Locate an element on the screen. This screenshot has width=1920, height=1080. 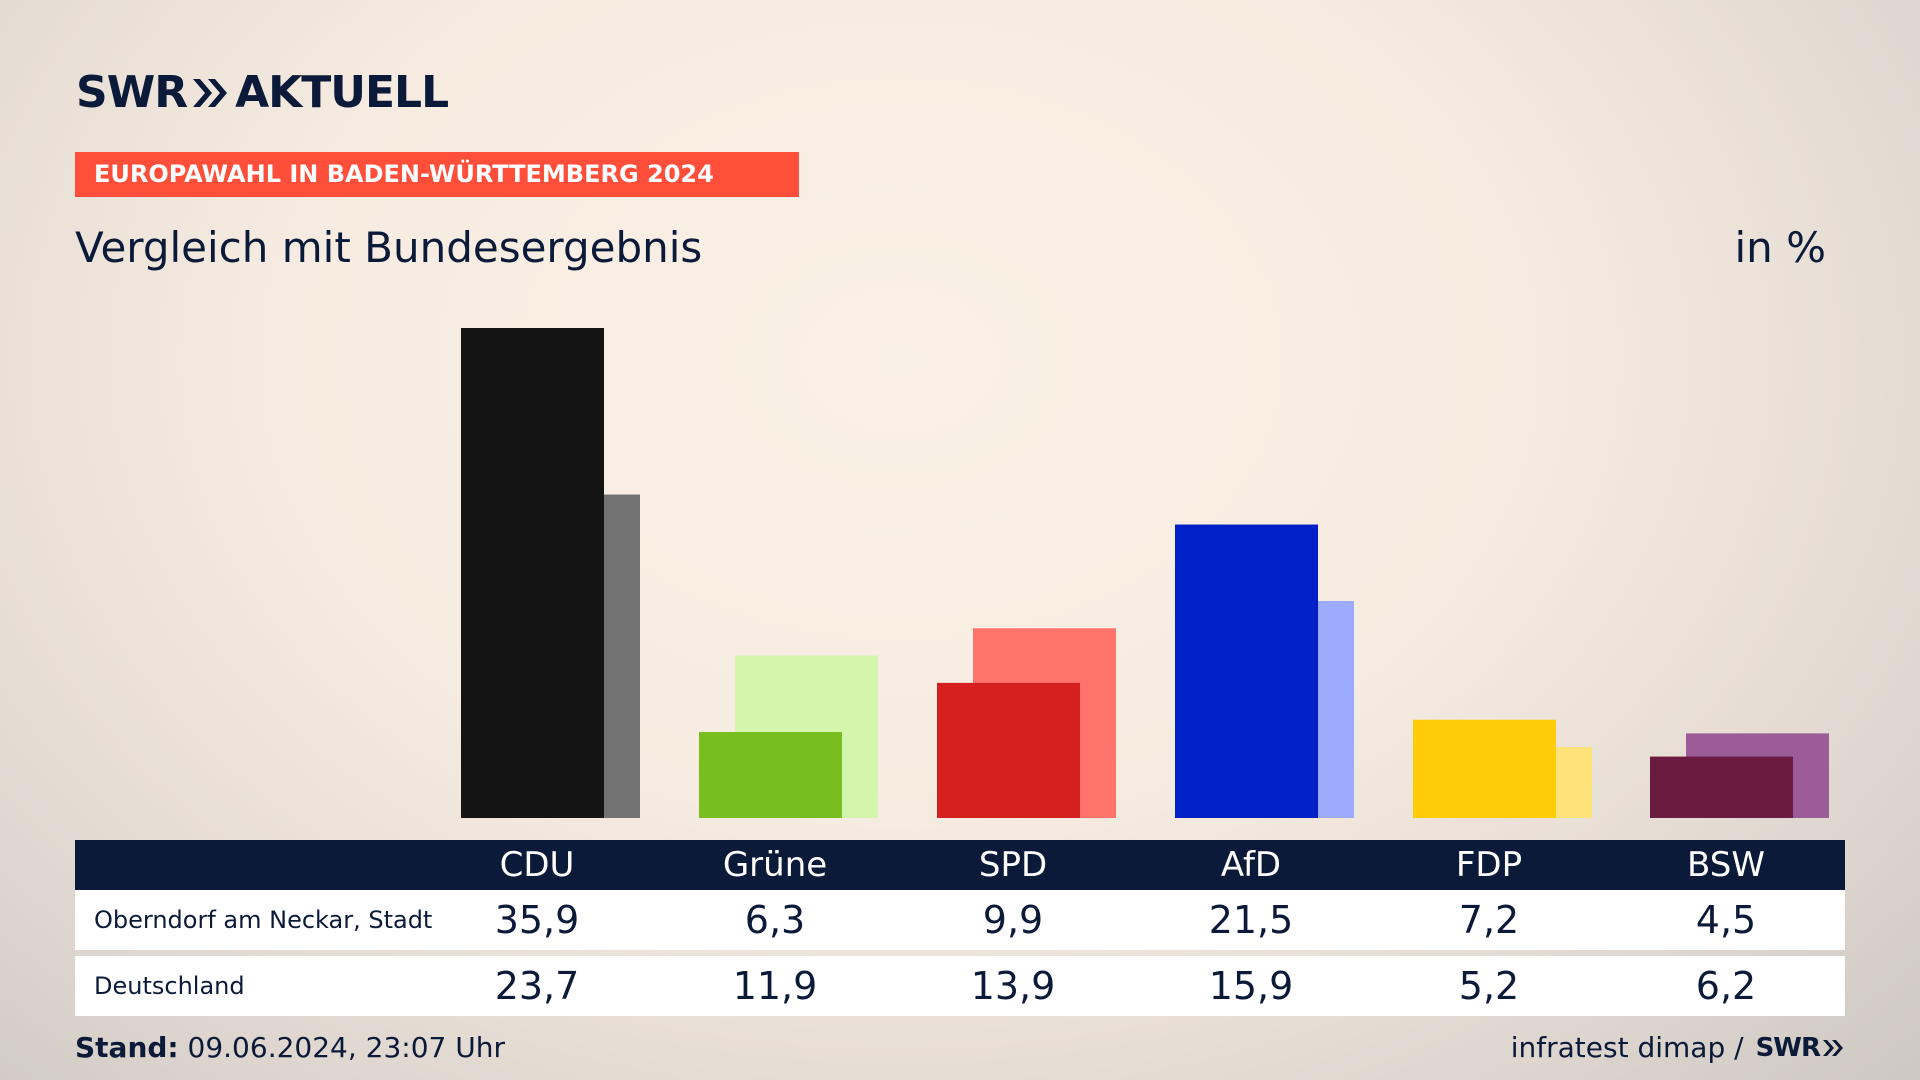
table-cell-local-gr-ne: 6,3 is located at coordinates (775, 920).